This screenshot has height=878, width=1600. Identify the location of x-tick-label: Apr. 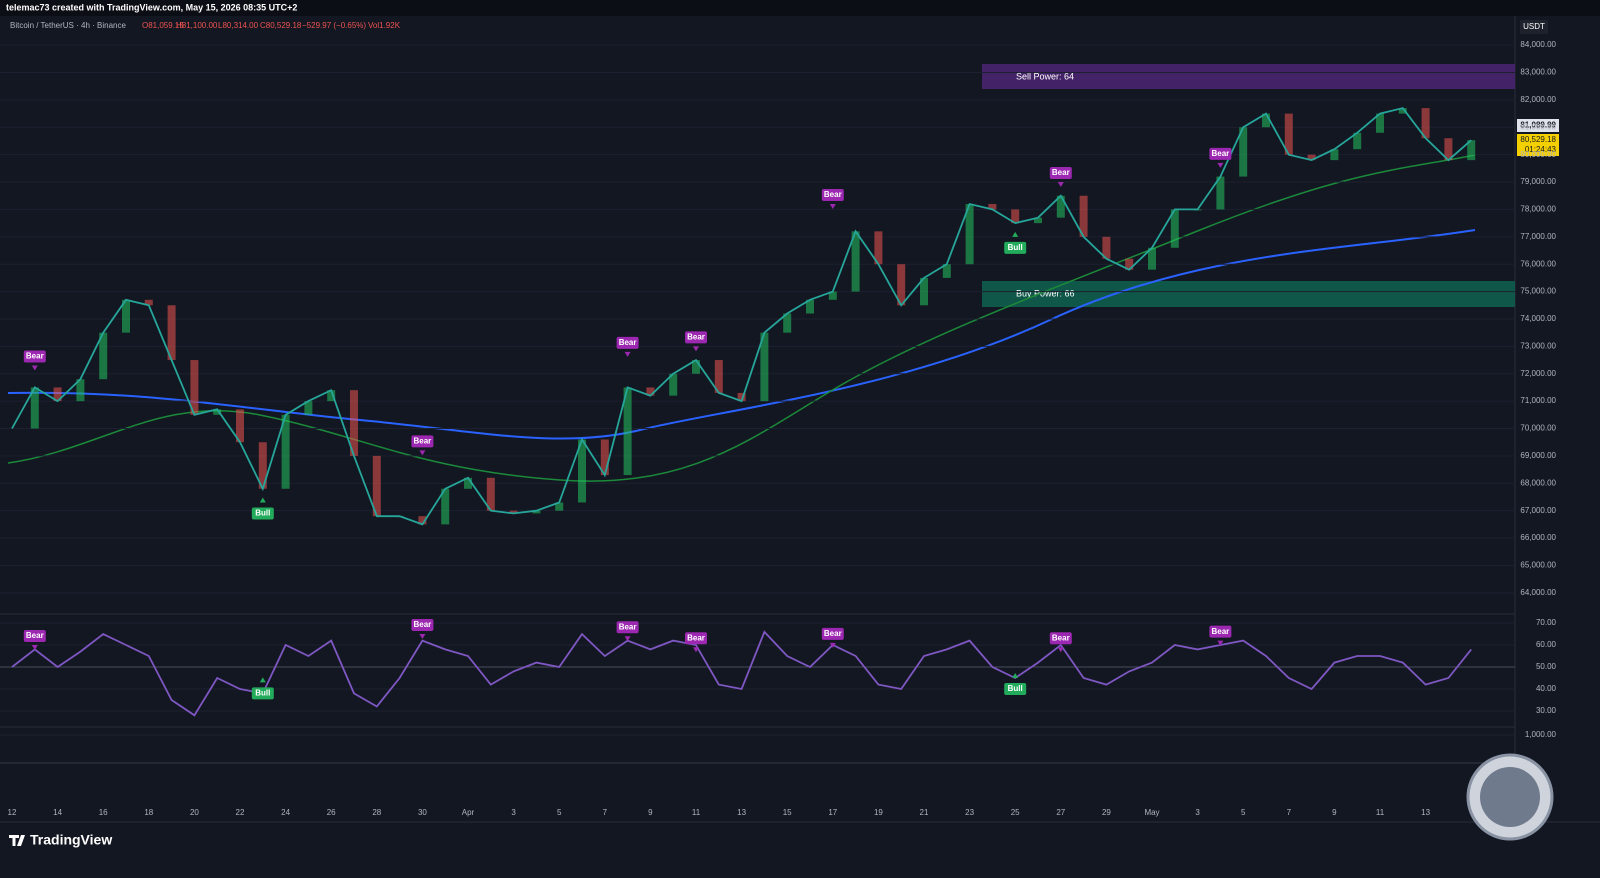
(468, 812).